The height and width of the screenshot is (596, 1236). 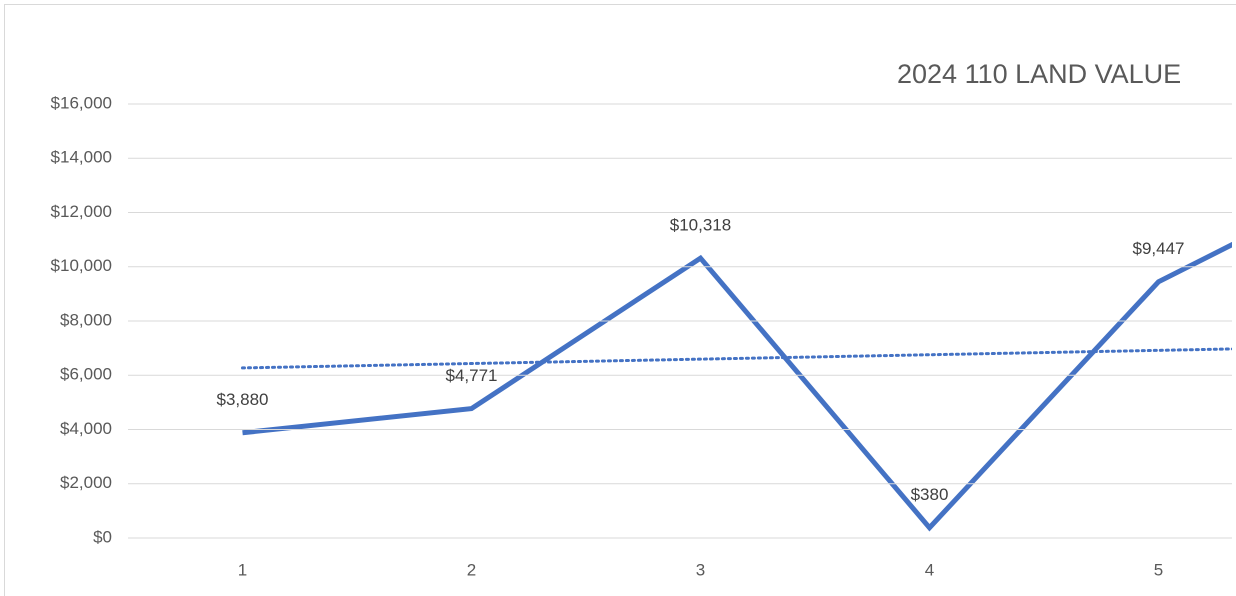 What do you see at coordinates (736, 358) in the screenshot?
I see `trend-line` at bounding box center [736, 358].